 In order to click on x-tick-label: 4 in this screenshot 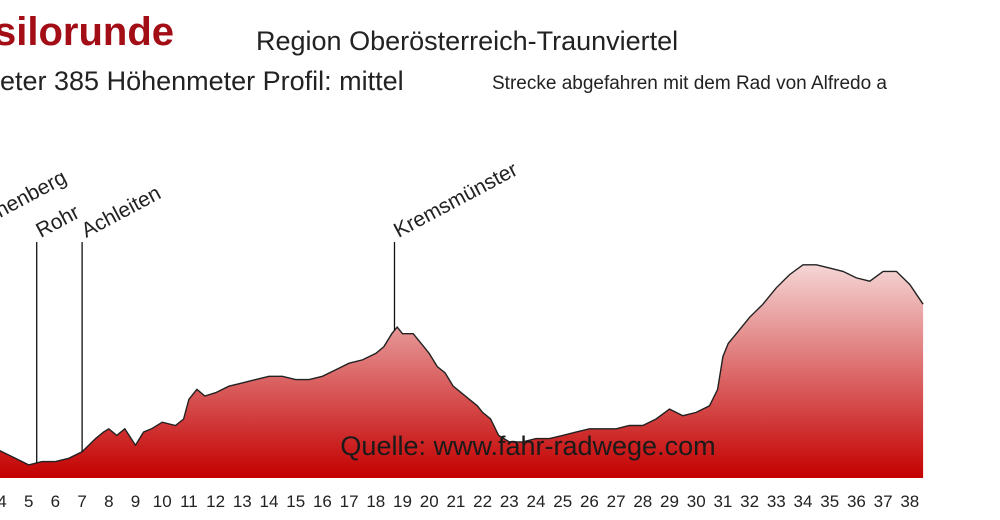, I will do `click(3, 501)`.